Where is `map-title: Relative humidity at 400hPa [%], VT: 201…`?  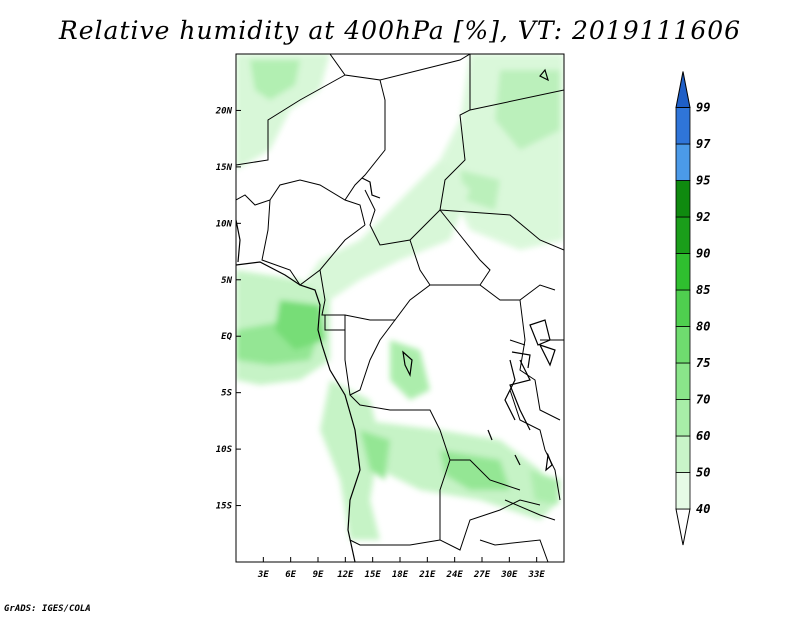 map-title: Relative humidity at 400hPa [%], VT: 201… is located at coordinates (400, 30).